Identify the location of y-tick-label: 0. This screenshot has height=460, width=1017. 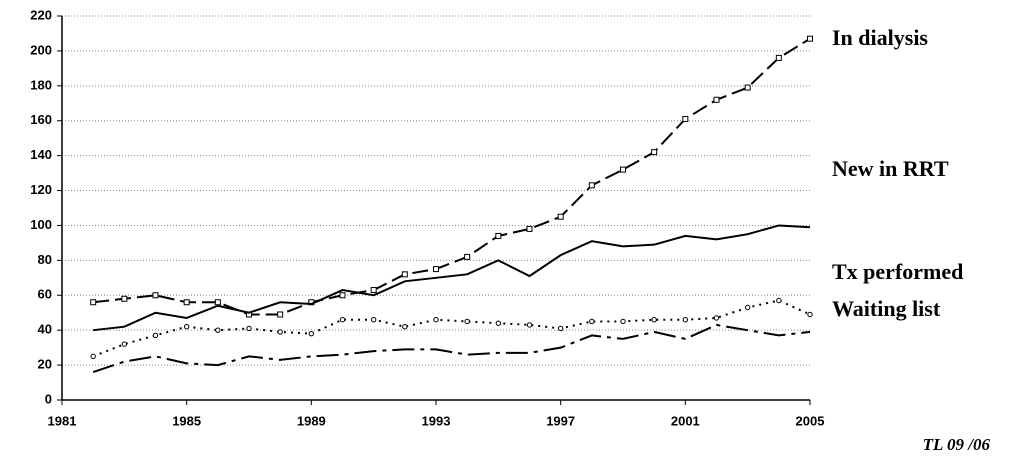
(48, 398).